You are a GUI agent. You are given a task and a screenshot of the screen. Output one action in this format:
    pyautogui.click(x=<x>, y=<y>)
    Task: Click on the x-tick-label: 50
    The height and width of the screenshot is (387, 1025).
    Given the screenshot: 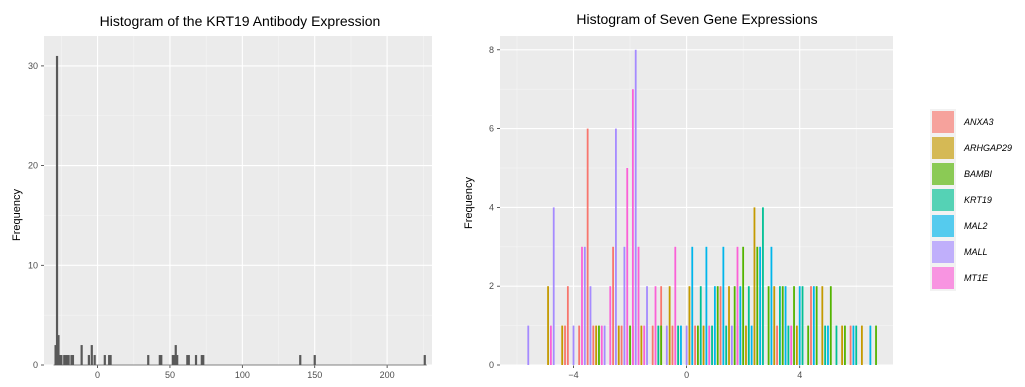 What is the action you would take?
    pyautogui.click(x=170, y=375)
    